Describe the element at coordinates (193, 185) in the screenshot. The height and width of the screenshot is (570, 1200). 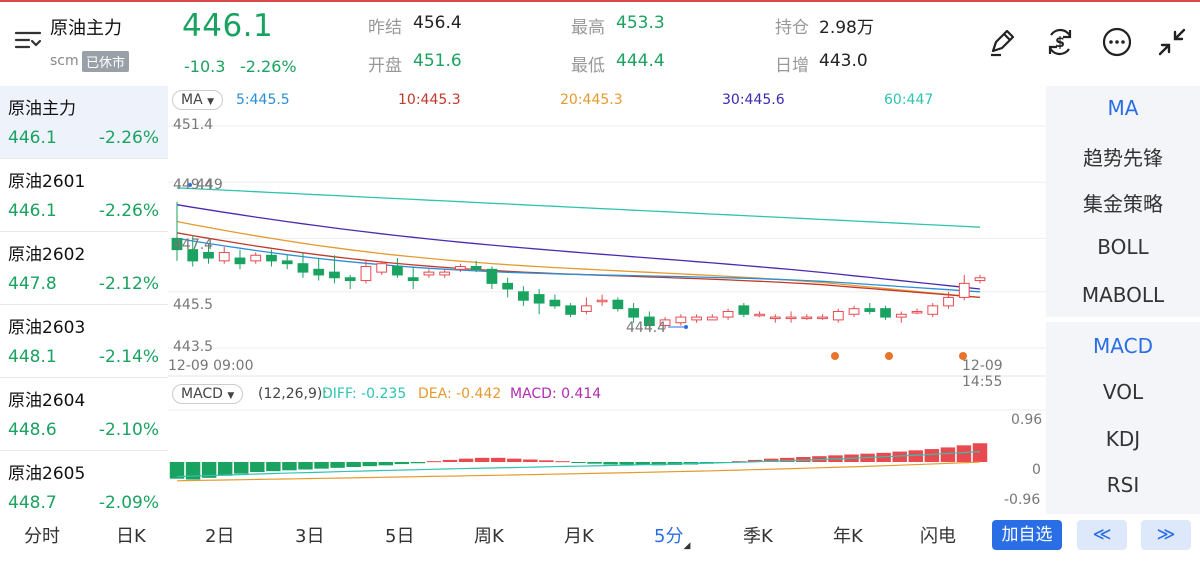
I see `price-axis-label: 449.4` at that location.